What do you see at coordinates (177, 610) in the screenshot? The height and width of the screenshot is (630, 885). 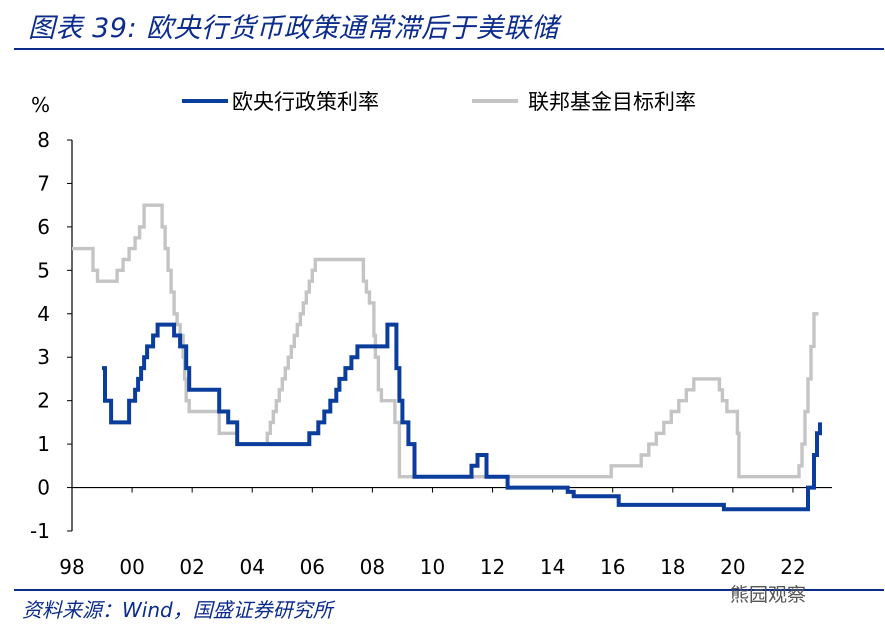 I see `source-note: 资料来源：Wind，国盛证券研究所` at bounding box center [177, 610].